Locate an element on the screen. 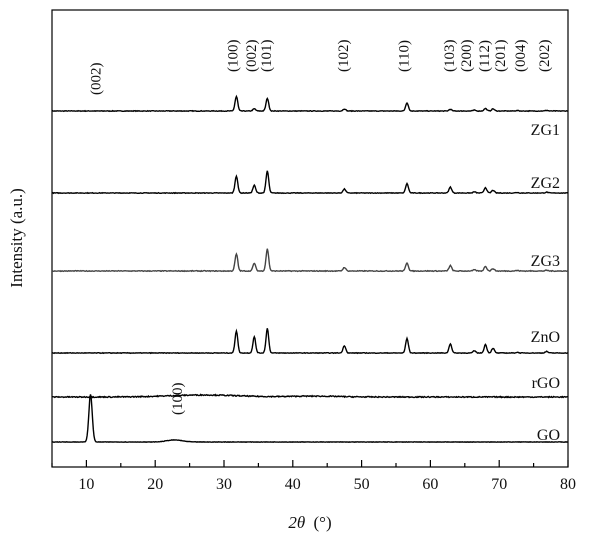 The image size is (600, 560). trace-zg1 is located at coordinates (310, 103).